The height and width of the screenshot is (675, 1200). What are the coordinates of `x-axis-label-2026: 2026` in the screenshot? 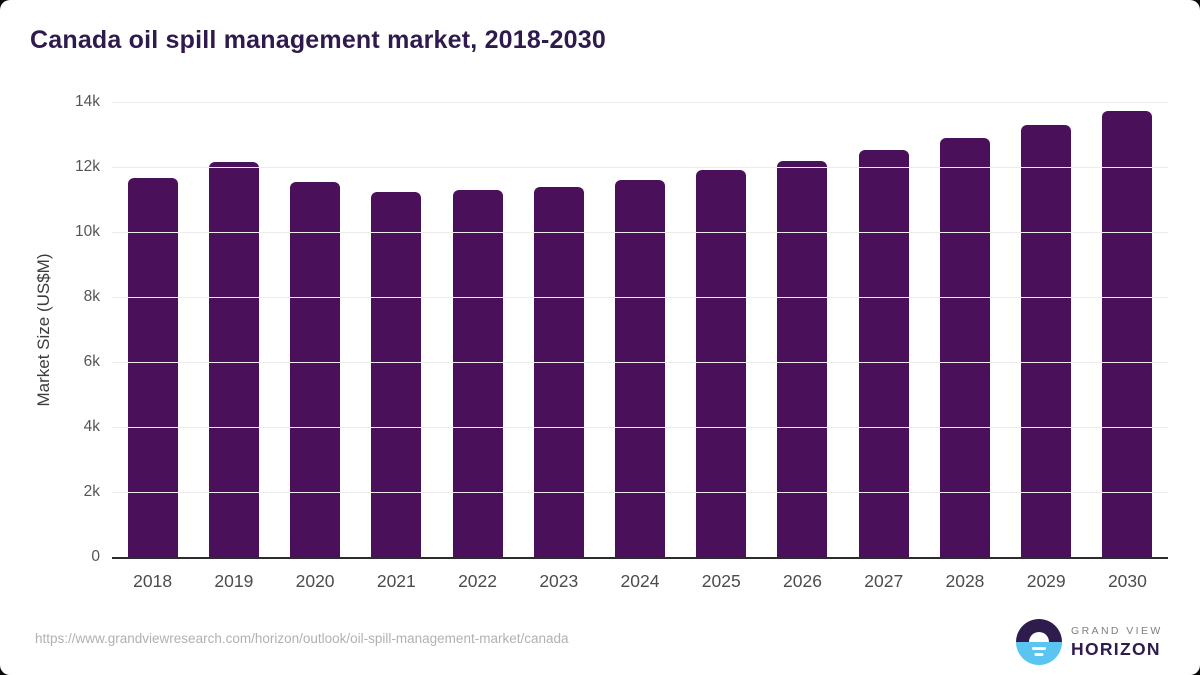 It's located at (802, 581).